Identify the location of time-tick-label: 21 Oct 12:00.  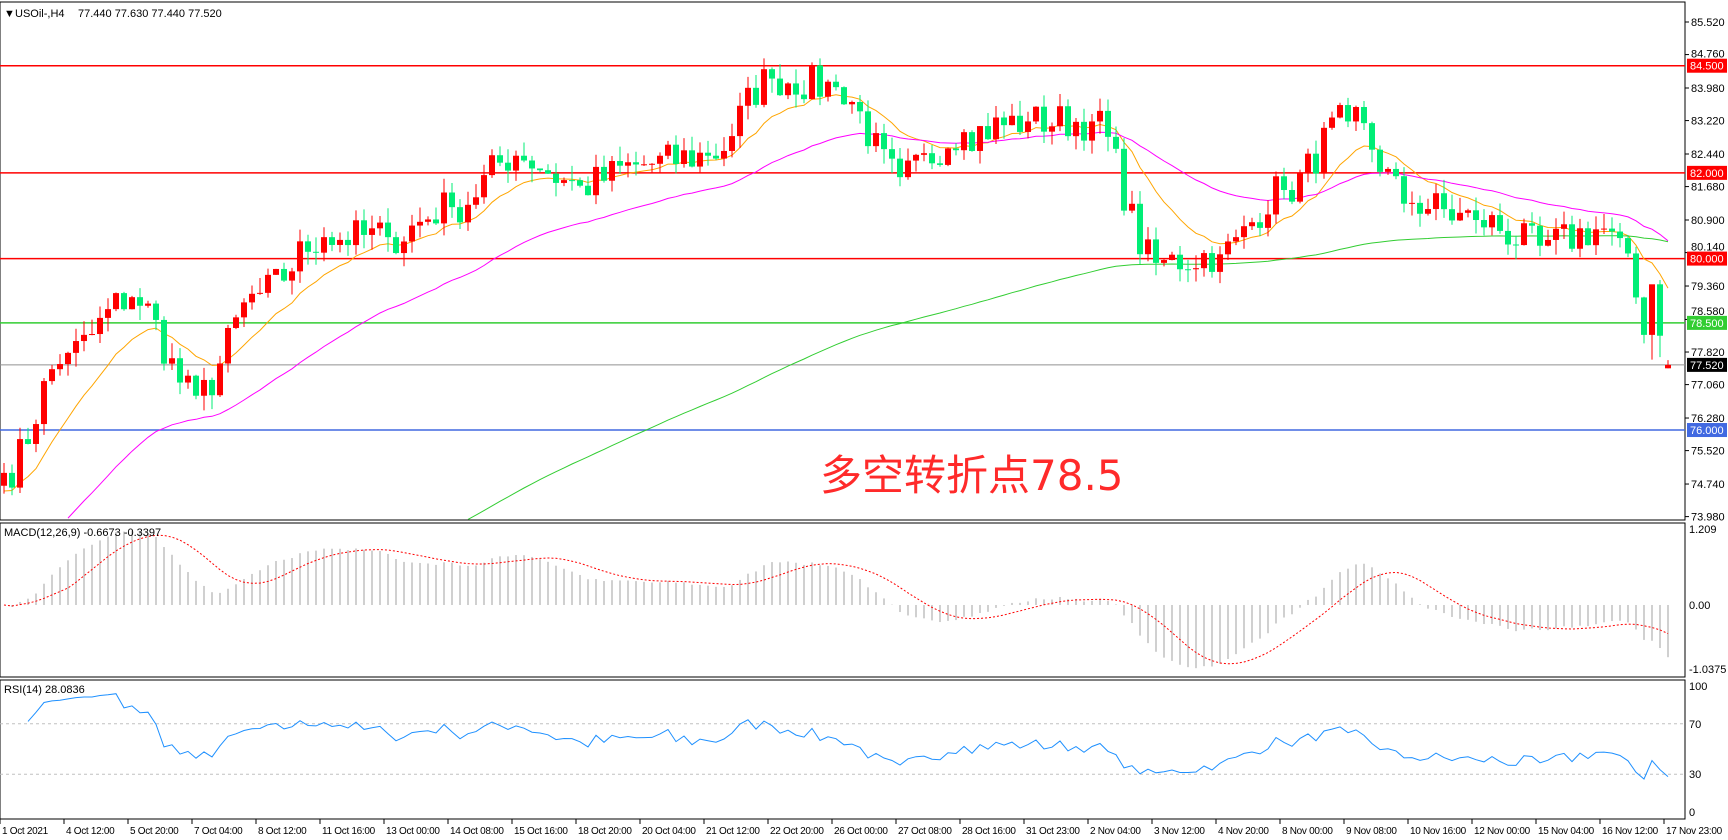
(733, 831).